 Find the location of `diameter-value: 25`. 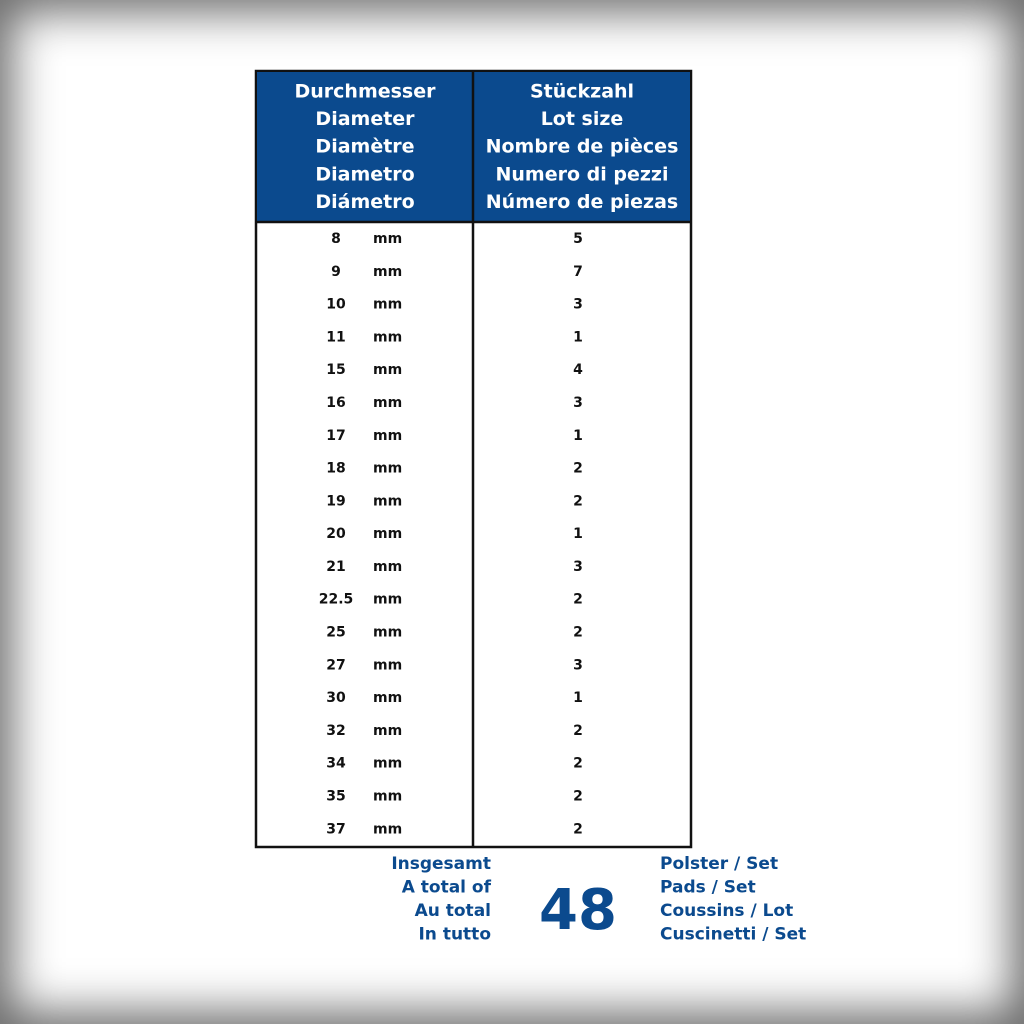

diameter-value: 25 is located at coordinates (335, 633).